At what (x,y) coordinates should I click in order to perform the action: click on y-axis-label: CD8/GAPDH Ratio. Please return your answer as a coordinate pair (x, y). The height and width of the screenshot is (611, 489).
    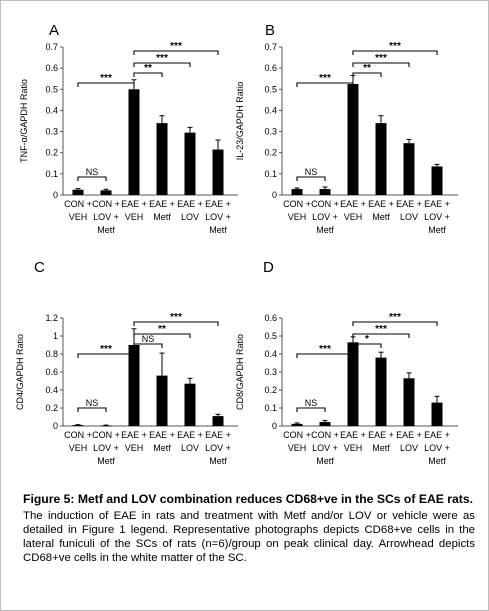
    Looking at the image, I should click on (240, 372).